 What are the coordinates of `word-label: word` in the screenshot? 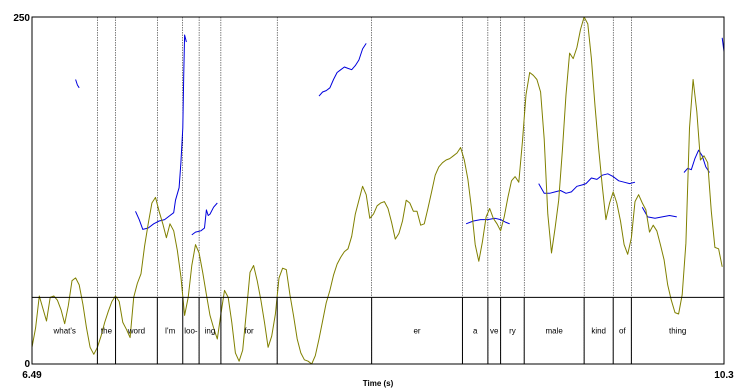 It's located at (136, 331).